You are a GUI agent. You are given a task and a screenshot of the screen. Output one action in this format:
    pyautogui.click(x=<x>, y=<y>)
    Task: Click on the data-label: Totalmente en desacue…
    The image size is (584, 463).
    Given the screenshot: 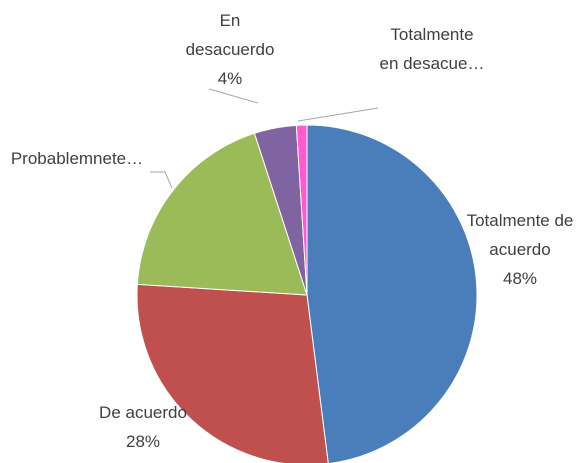 What is the action you would take?
    pyautogui.click(x=432, y=49)
    